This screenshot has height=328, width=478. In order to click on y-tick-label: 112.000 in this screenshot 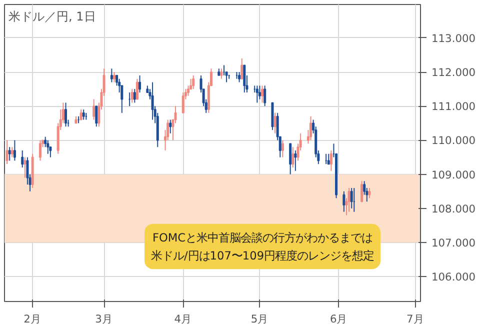, I will do `click(454, 73)`.